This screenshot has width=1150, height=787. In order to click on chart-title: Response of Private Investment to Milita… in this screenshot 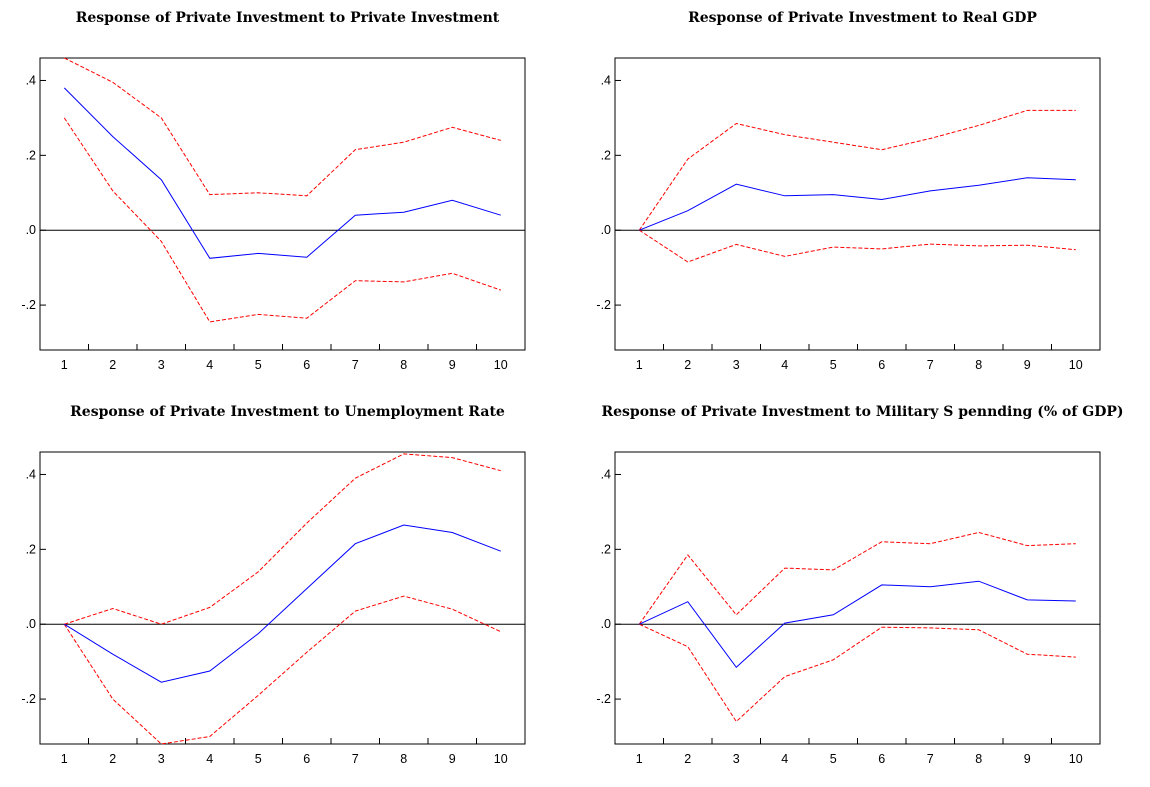, I will do `click(862, 412)`.